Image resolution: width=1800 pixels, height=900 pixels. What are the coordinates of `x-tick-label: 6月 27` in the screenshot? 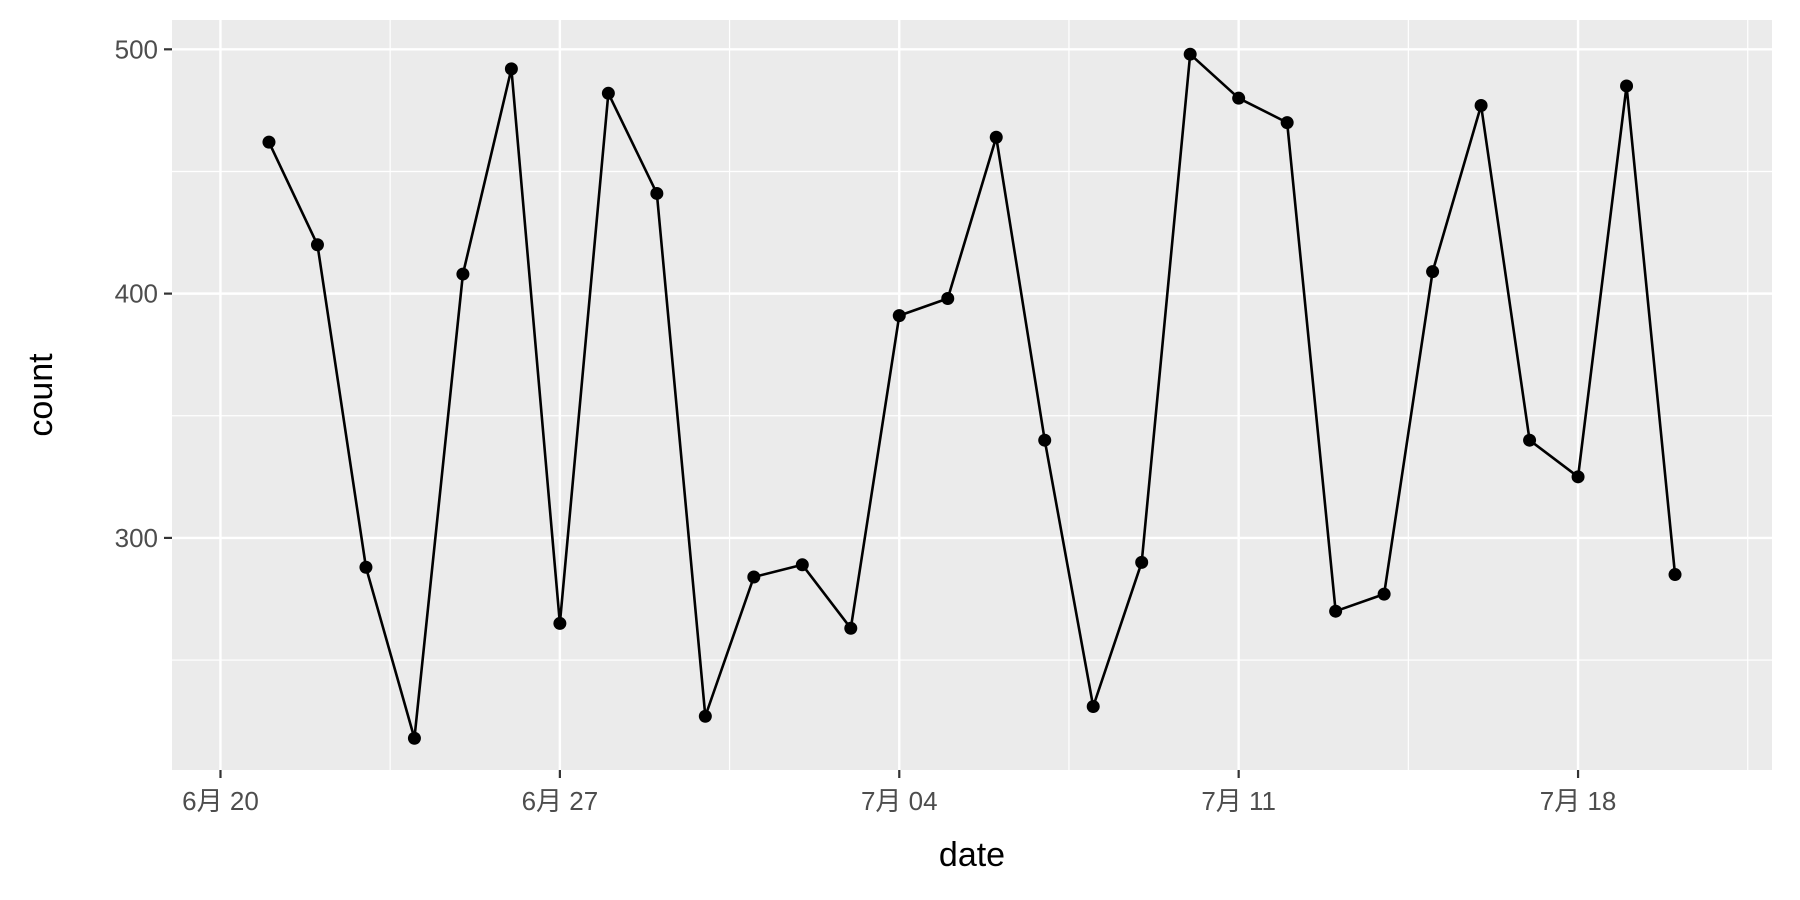 It's located at (560, 801).